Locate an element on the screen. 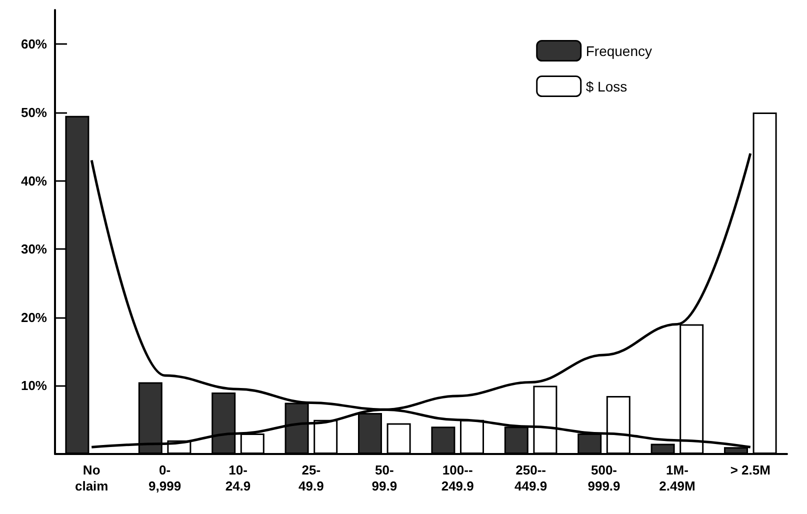  y-tick-label: 10% is located at coordinates (34, 386).